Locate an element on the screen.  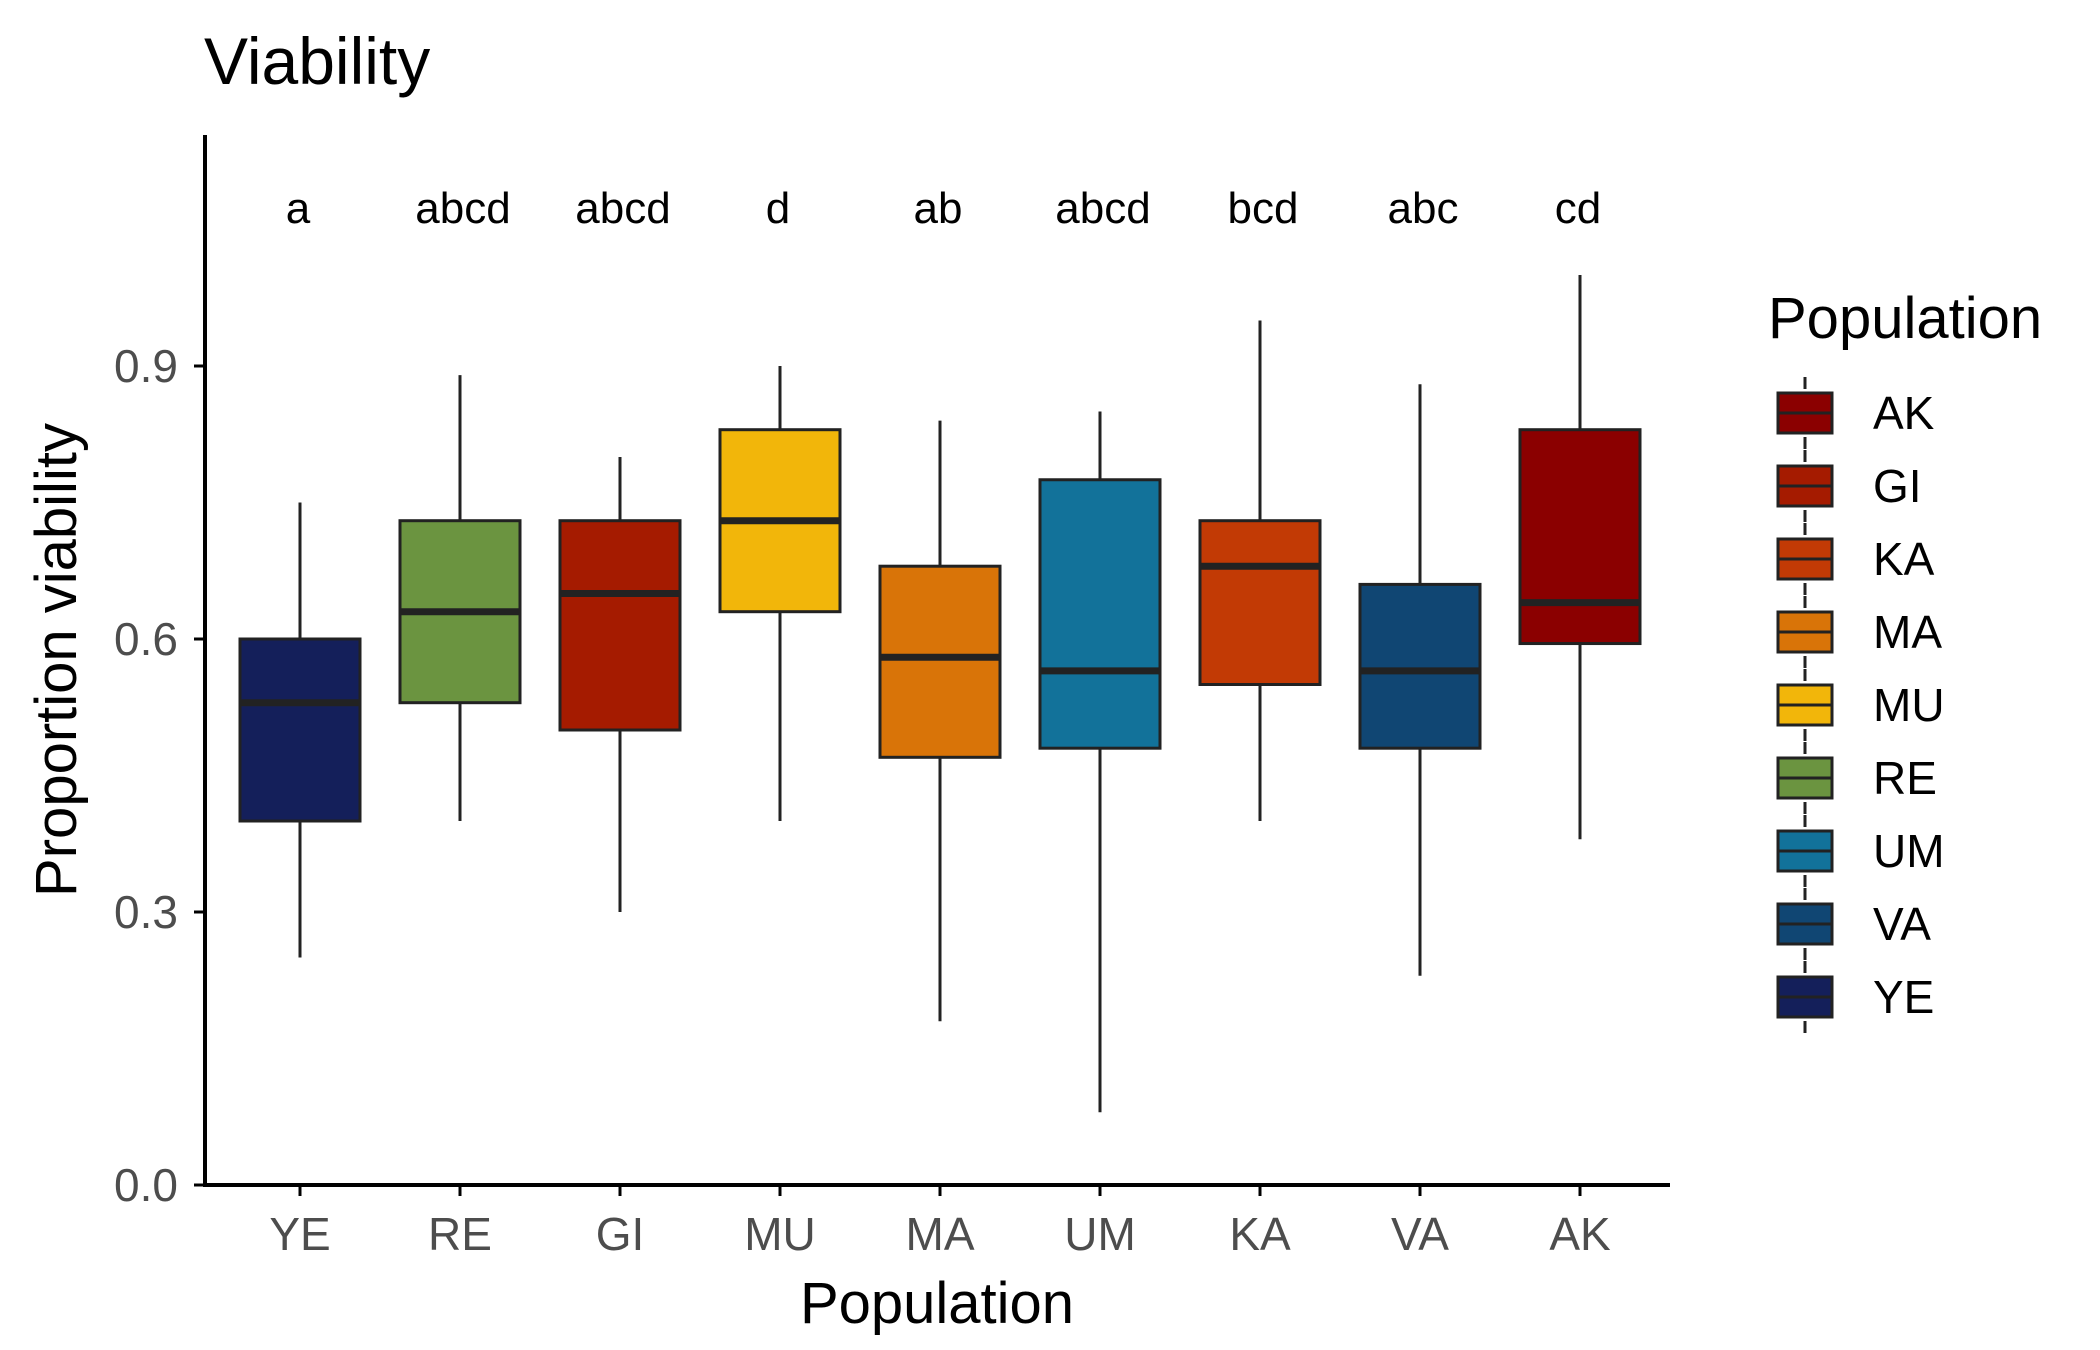
legend-item-gi: GI is located at coordinates (1849, 486).